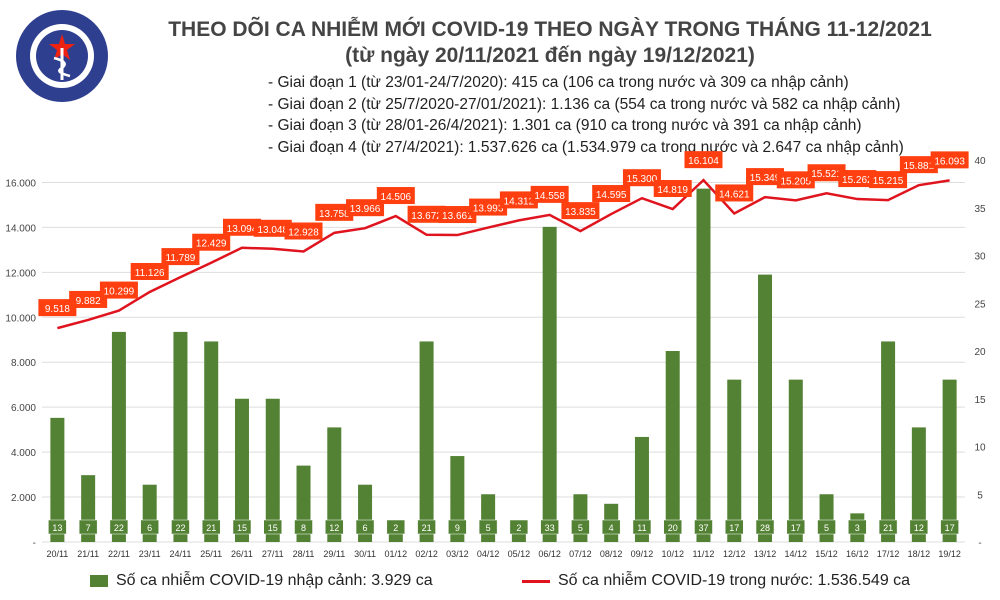 The image size is (1000, 600). What do you see at coordinates (536, 581) in the screenshot?
I see `legend-line-swatch` at bounding box center [536, 581].